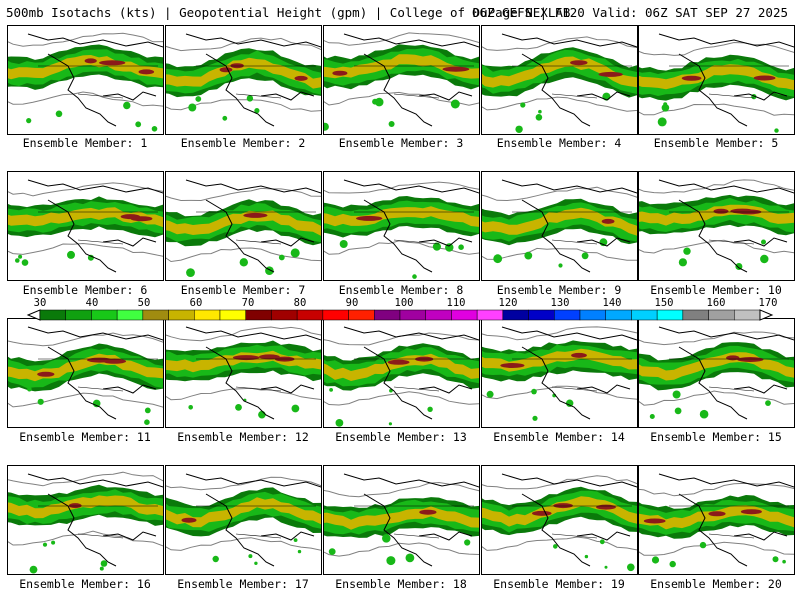 The width and height of the screenshot is (800, 600). I want to click on colorbar-tick-label: 30, so click(40, 303).